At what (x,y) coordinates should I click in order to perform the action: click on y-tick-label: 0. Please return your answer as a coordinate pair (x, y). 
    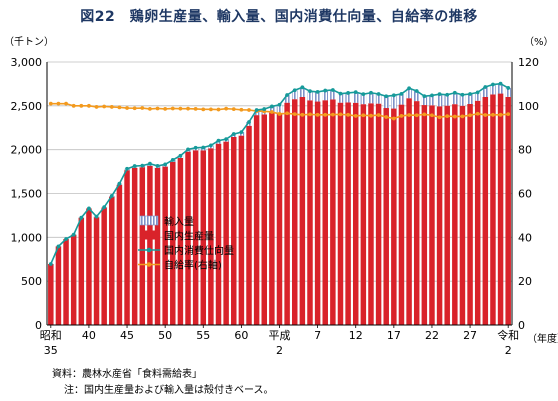
    Looking at the image, I should click on (38, 325).